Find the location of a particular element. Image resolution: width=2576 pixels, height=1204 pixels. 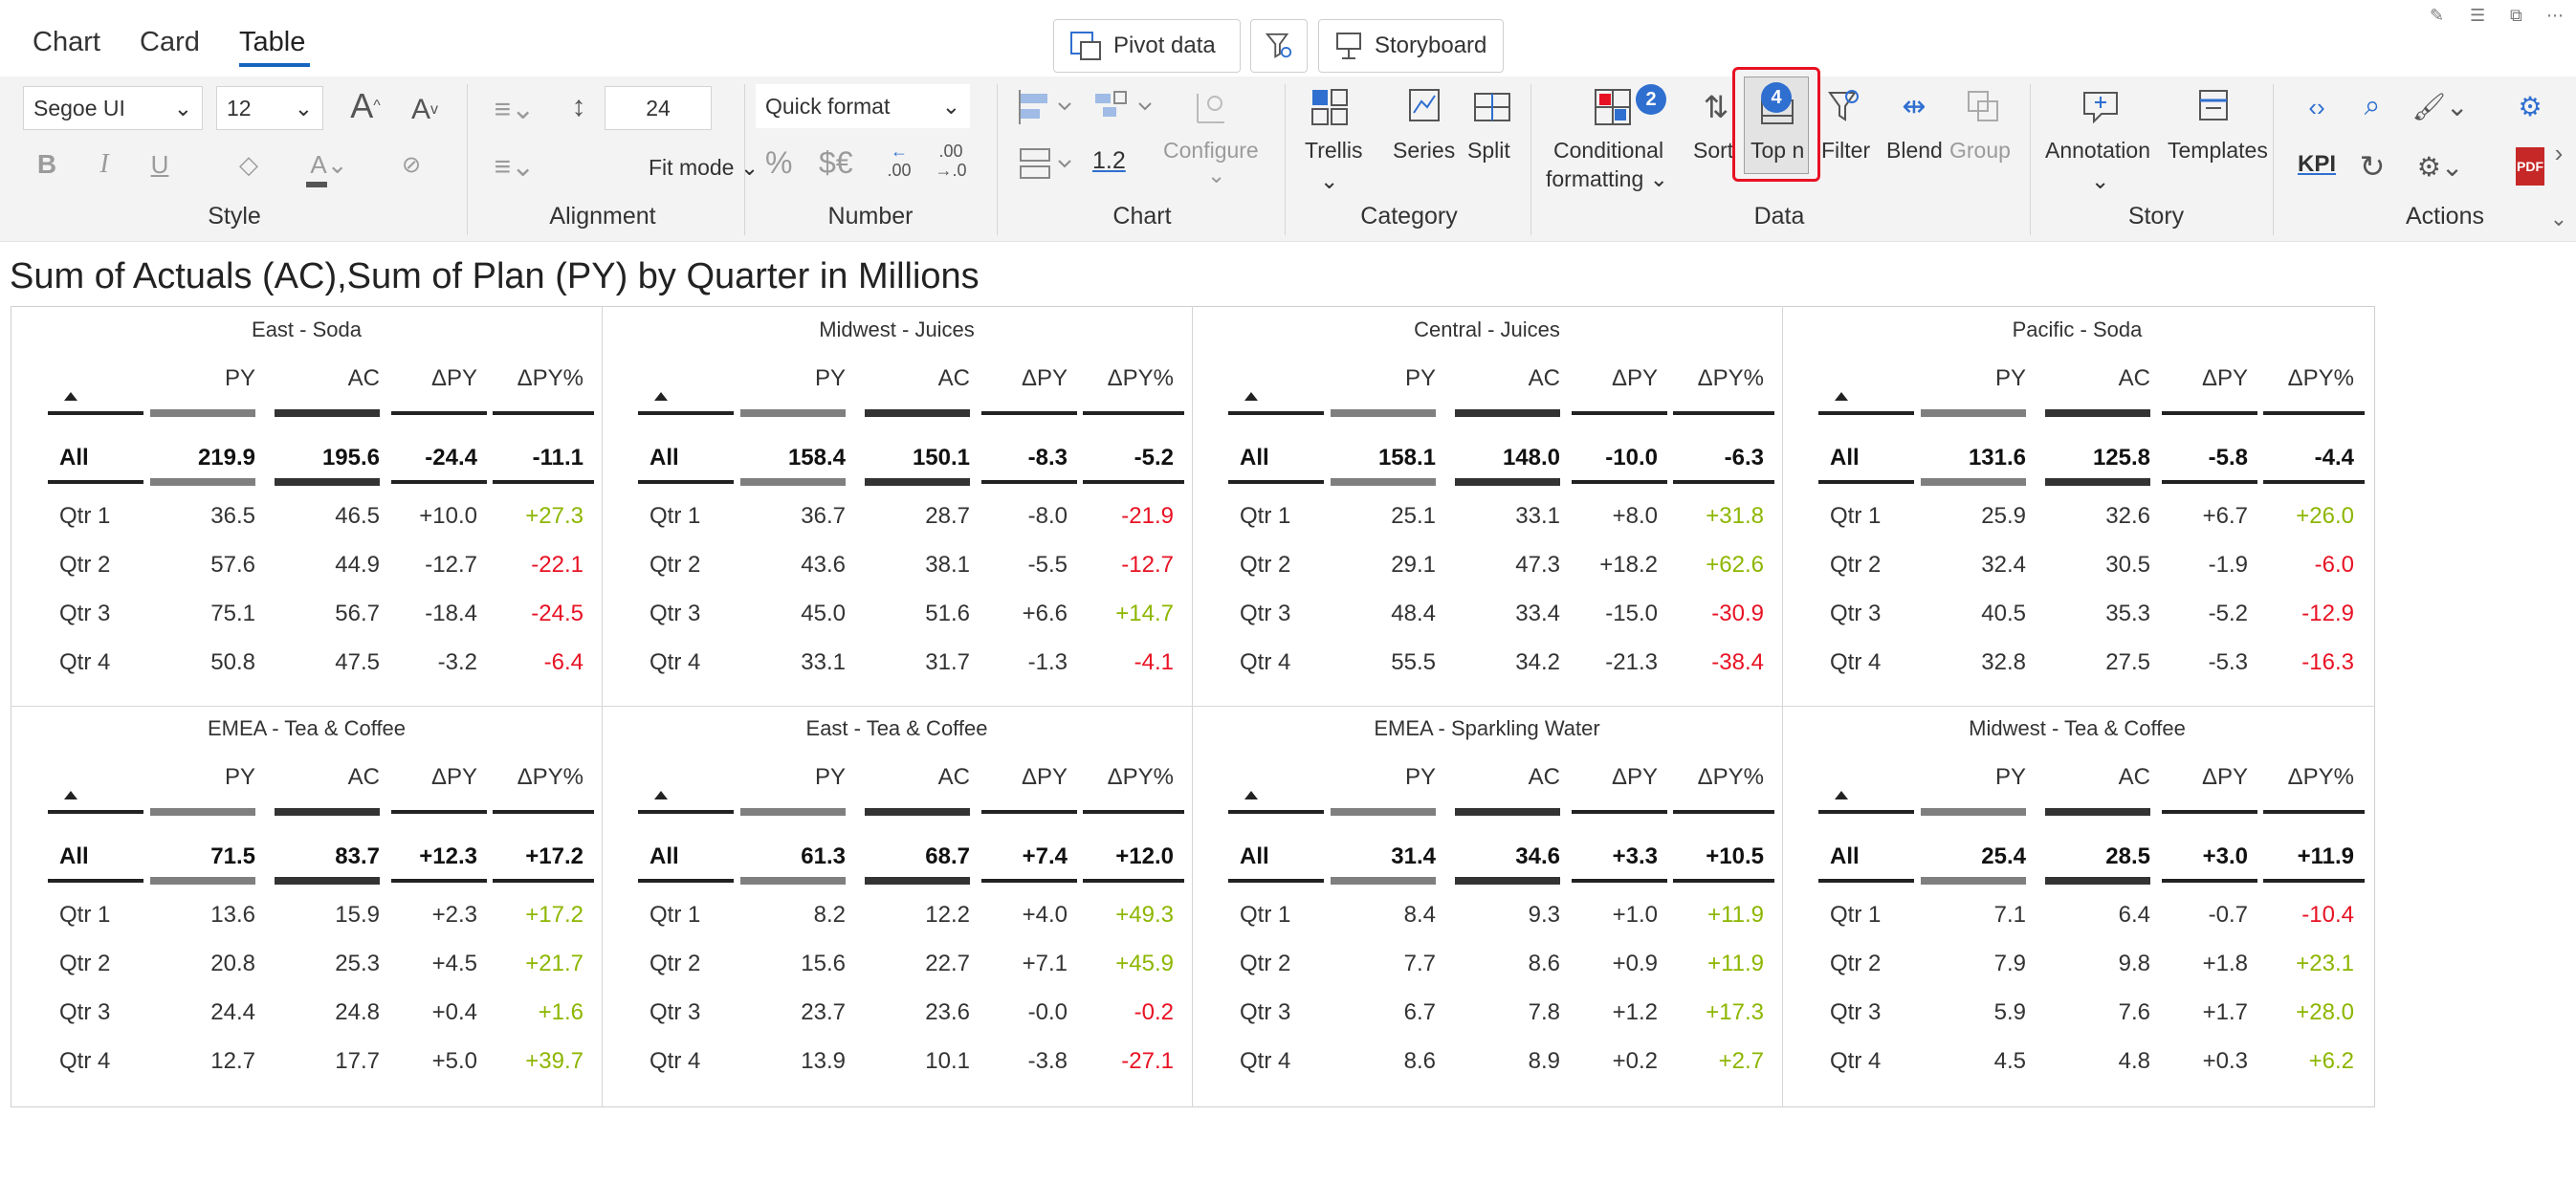

refresh-icon: ↻ is located at coordinates (2372, 166).